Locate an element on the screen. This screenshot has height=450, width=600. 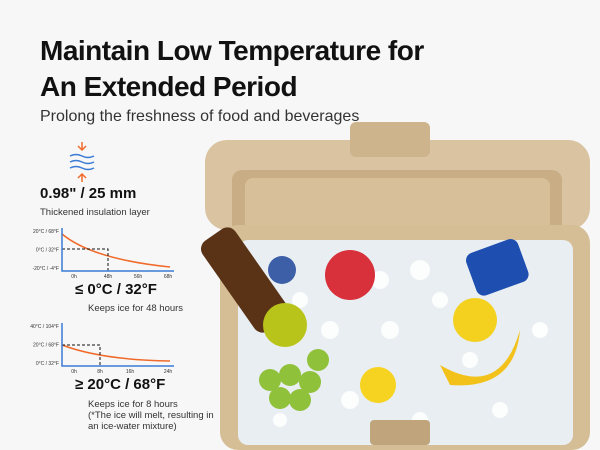
feature-text: Thickened insulation layer is located at coordinates (95, 212).